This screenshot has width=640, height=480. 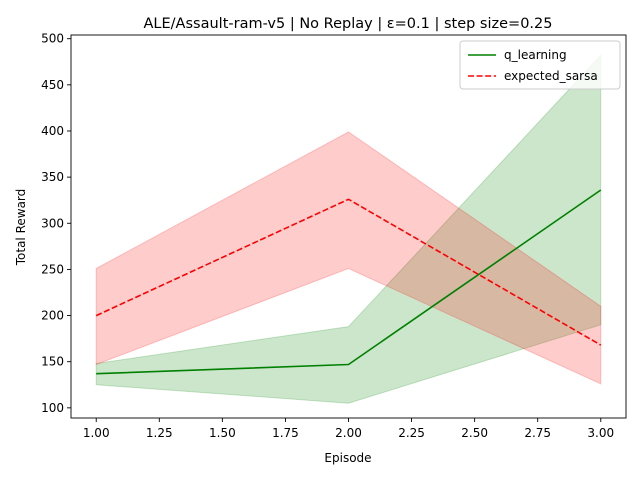 What do you see at coordinates (159, 433) in the screenshot?
I see `x-tick-label: 1.25` at bounding box center [159, 433].